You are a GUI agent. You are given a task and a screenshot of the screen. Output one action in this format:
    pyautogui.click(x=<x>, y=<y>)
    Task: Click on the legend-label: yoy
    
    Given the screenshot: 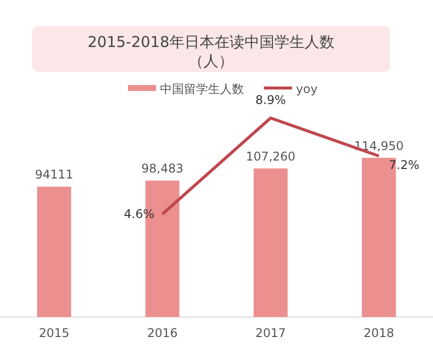 What is the action you would take?
    pyautogui.click(x=307, y=89)
    